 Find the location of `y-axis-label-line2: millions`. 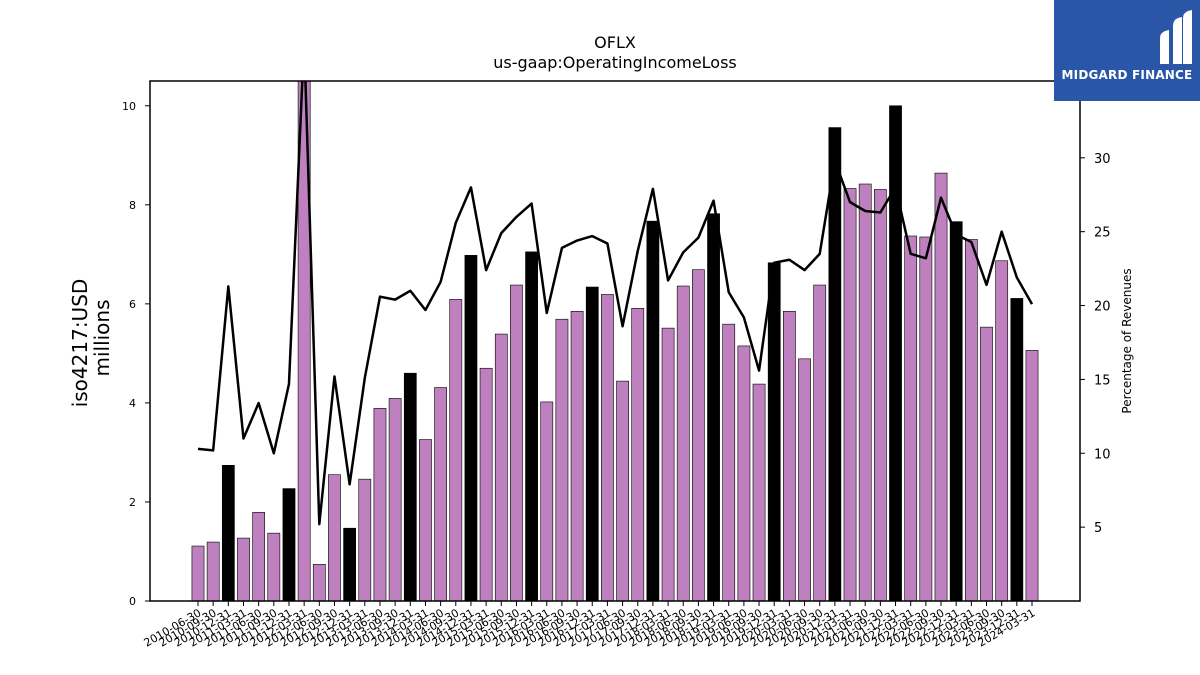

y-axis-label-line2: millions is located at coordinates (102, 337).